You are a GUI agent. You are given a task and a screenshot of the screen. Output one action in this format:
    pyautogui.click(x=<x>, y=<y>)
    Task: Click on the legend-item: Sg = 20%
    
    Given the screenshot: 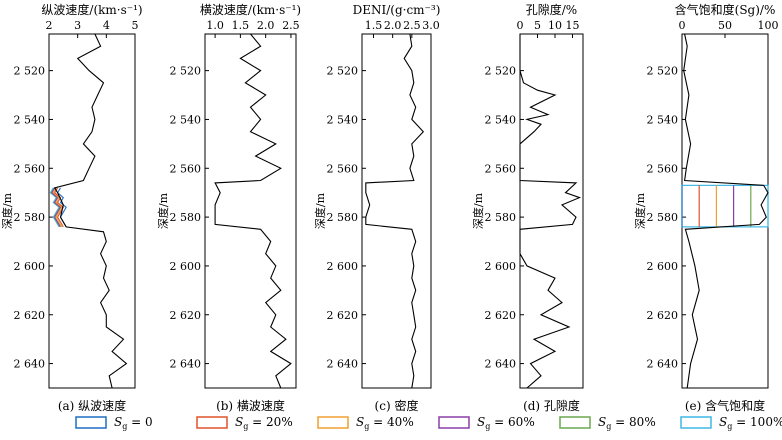 What is the action you would take?
    pyautogui.click(x=244, y=423)
    